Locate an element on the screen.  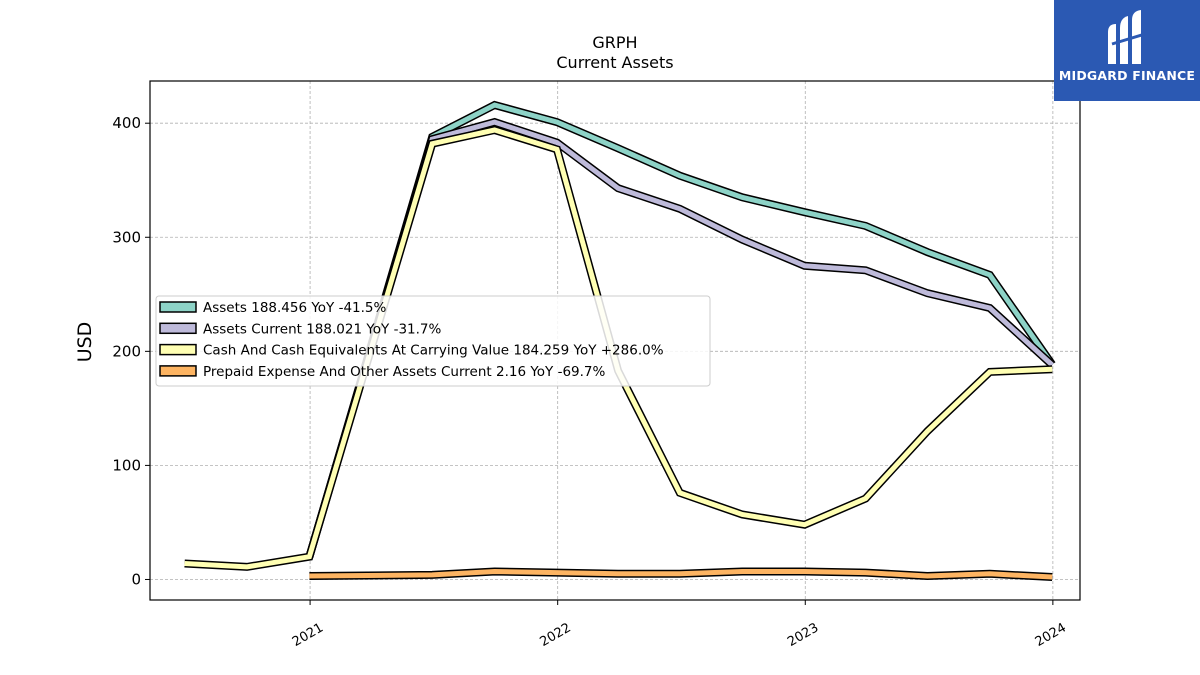
brand-logo: MIDGARD FINANCE is located at coordinates (1127, 50).